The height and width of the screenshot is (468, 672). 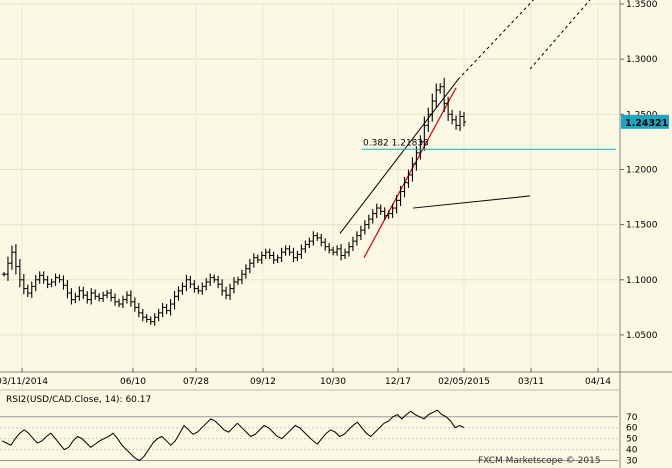 I want to click on red-trend-line, so click(x=410, y=172).